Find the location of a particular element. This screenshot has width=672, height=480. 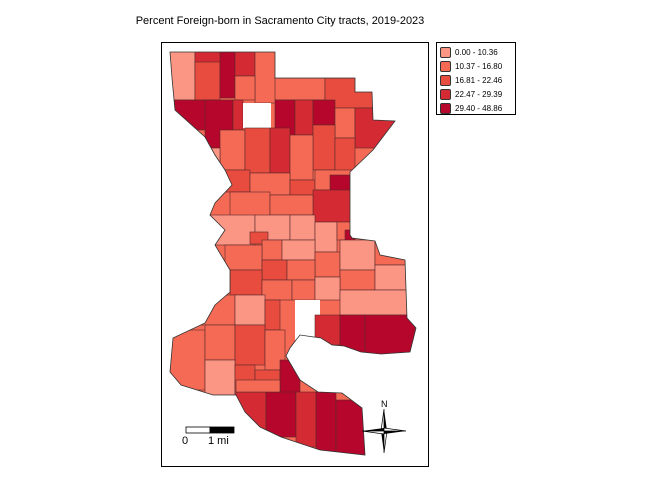

legend-item: 0.00 - 10.36 is located at coordinates (469, 52).